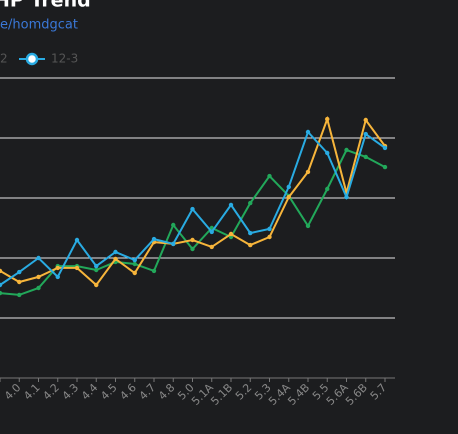  What do you see at coordinates (39, 25) in the screenshot?
I see `source-link: e/homdgcat` at bounding box center [39, 25].